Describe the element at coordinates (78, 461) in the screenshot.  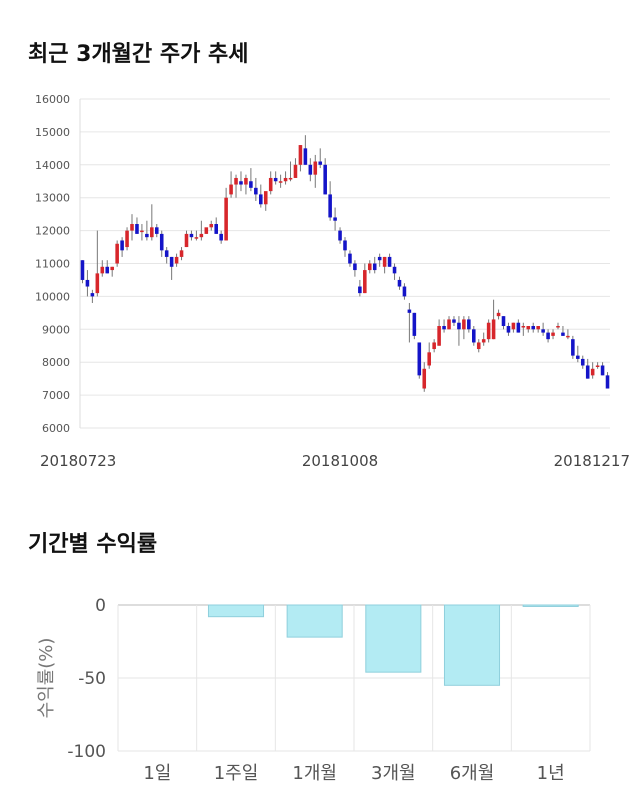
I see `x-tick-label: 20180723` at that location.